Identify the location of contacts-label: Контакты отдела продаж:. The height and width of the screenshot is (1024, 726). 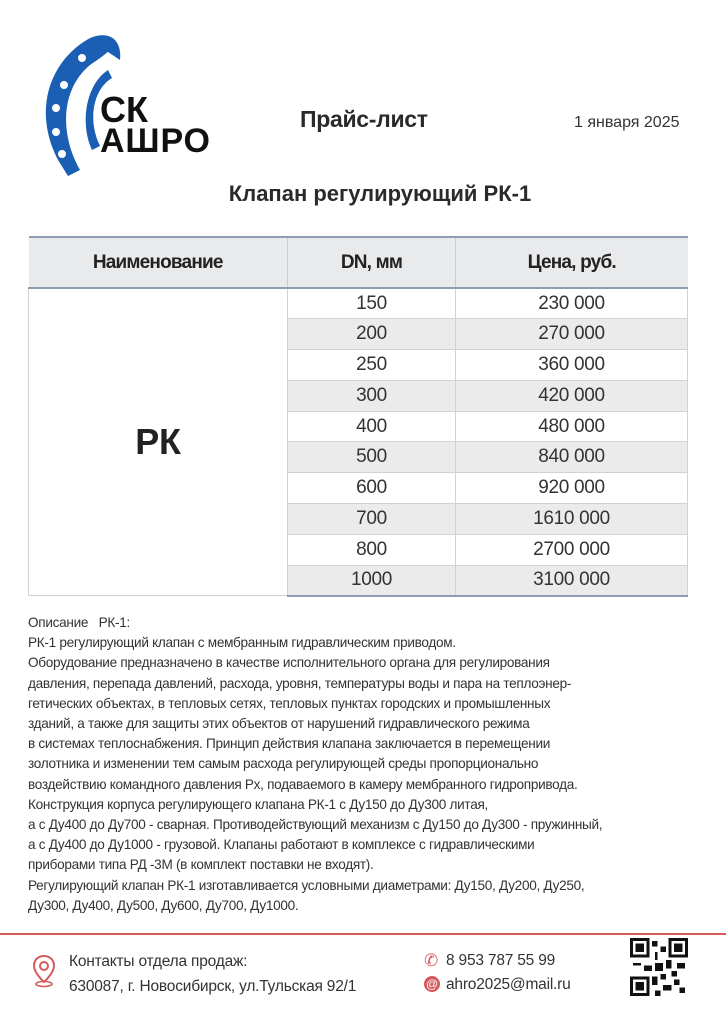
(158, 961).